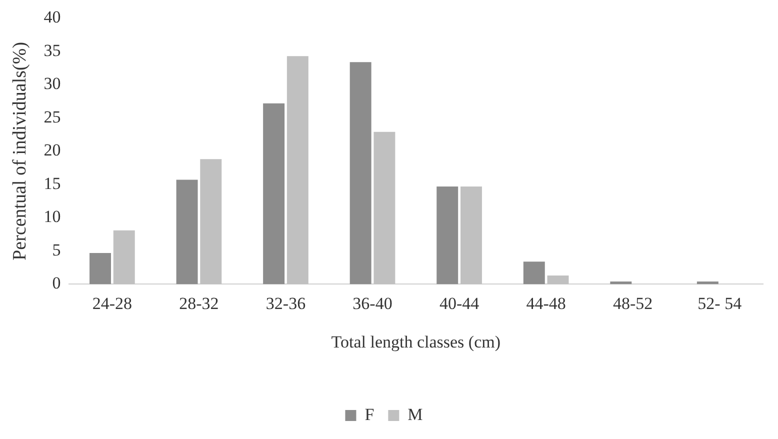 The image size is (778, 439). What do you see at coordinates (19, 151) in the screenshot?
I see `y-axis-title: Percentual of individuals(%)` at bounding box center [19, 151].